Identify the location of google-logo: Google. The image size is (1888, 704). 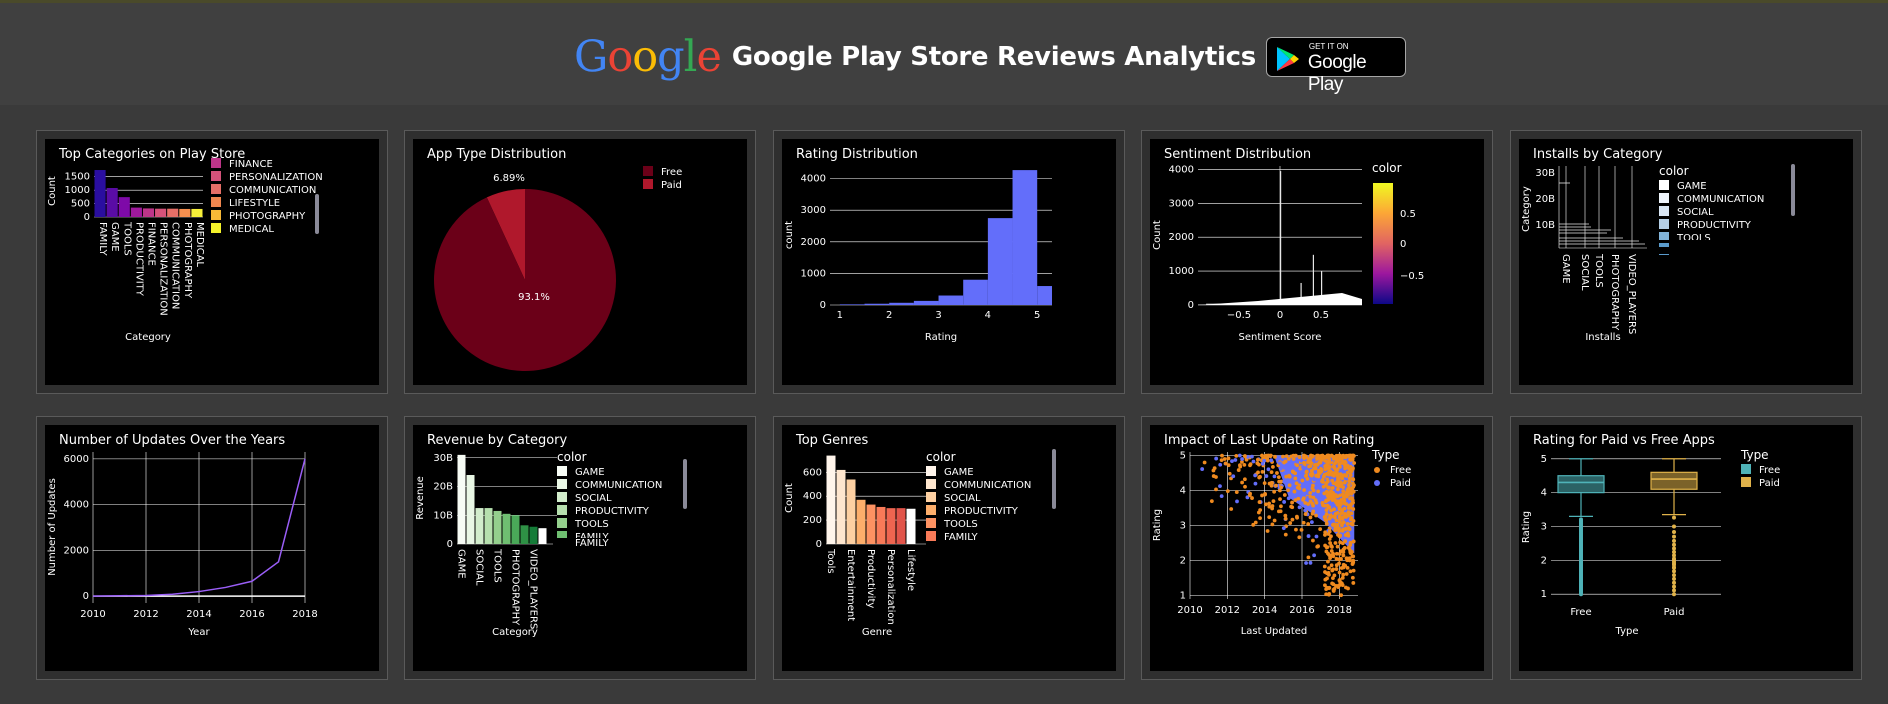
(648, 57).